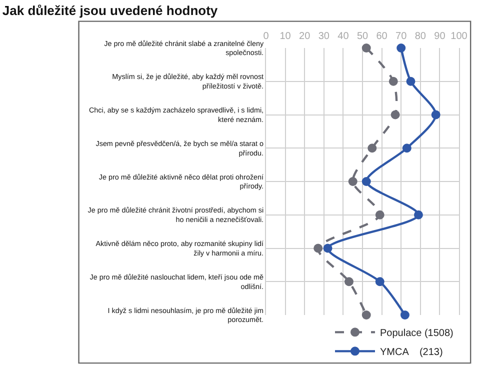  Describe the element at coordinates (382, 36) in the screenshot. I see `x-tick-label: 60` at that location.